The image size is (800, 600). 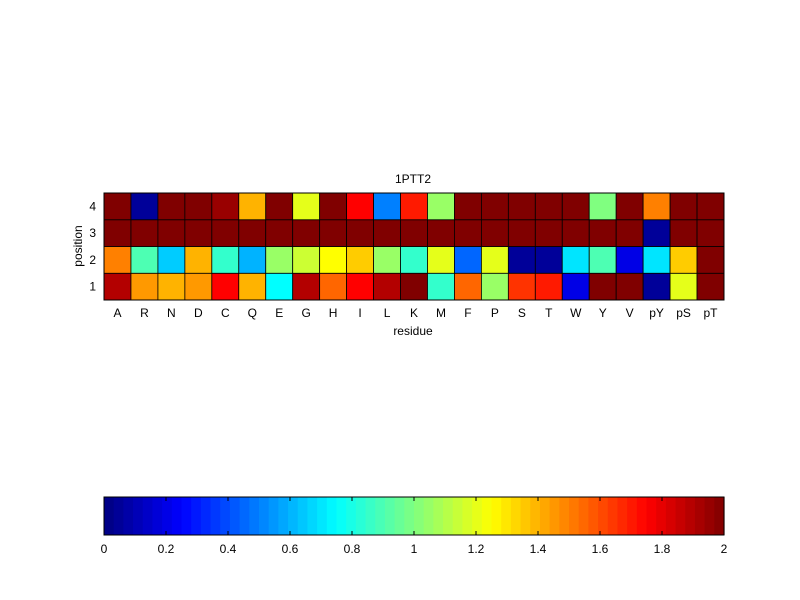 I want to click on x-tick-label: P, so click(x=495, y=313).